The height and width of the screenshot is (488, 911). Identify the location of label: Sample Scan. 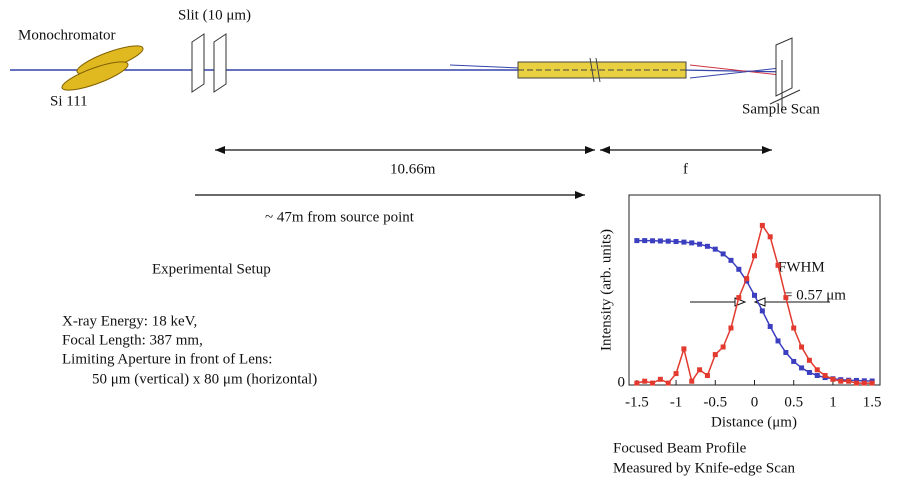
(781, 109).